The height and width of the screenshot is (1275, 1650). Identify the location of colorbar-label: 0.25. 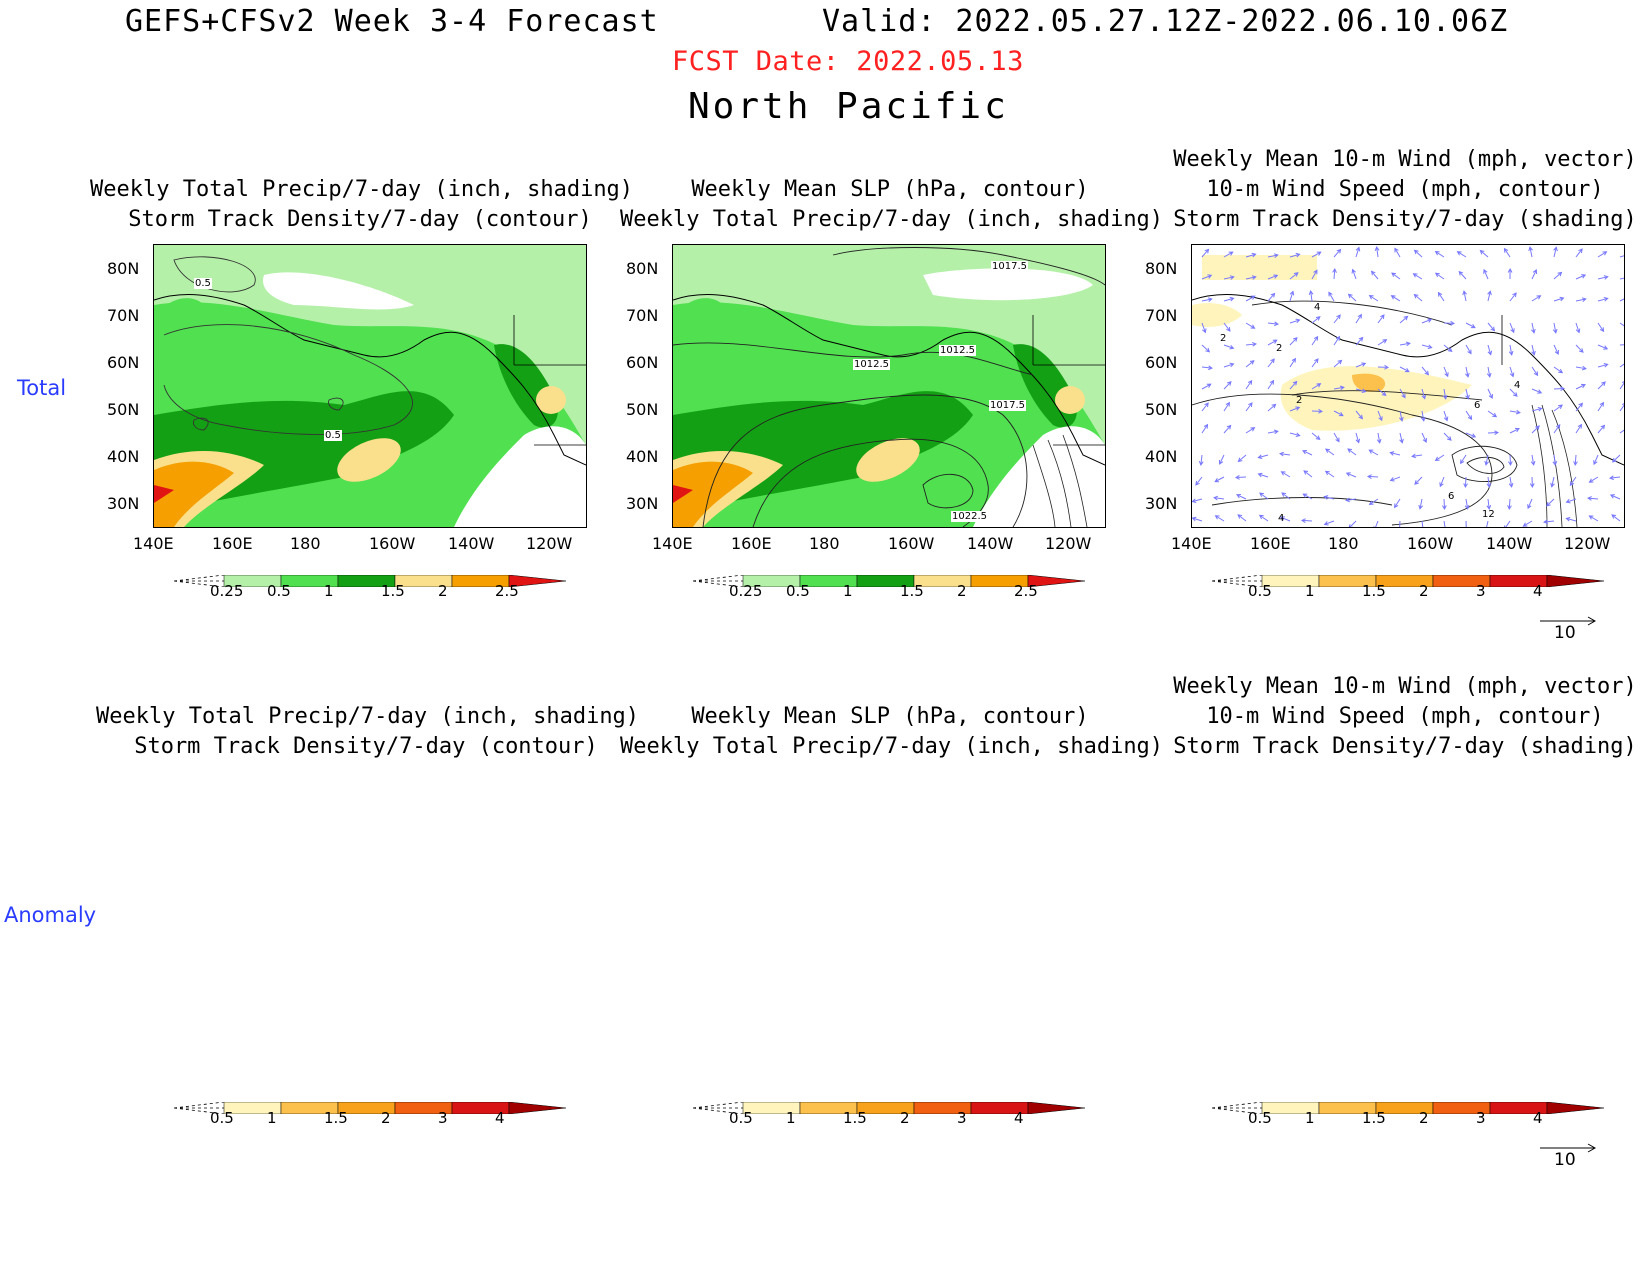
(227, 591).